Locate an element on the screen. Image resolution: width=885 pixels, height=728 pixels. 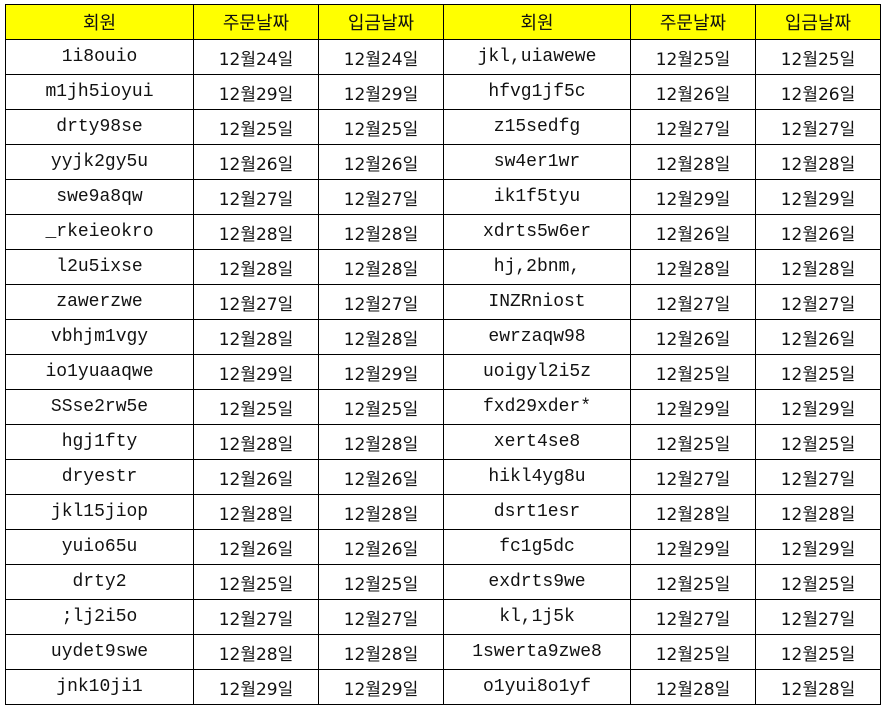
order-date-cell: 12월24일 is located at coordinates (256, 57).